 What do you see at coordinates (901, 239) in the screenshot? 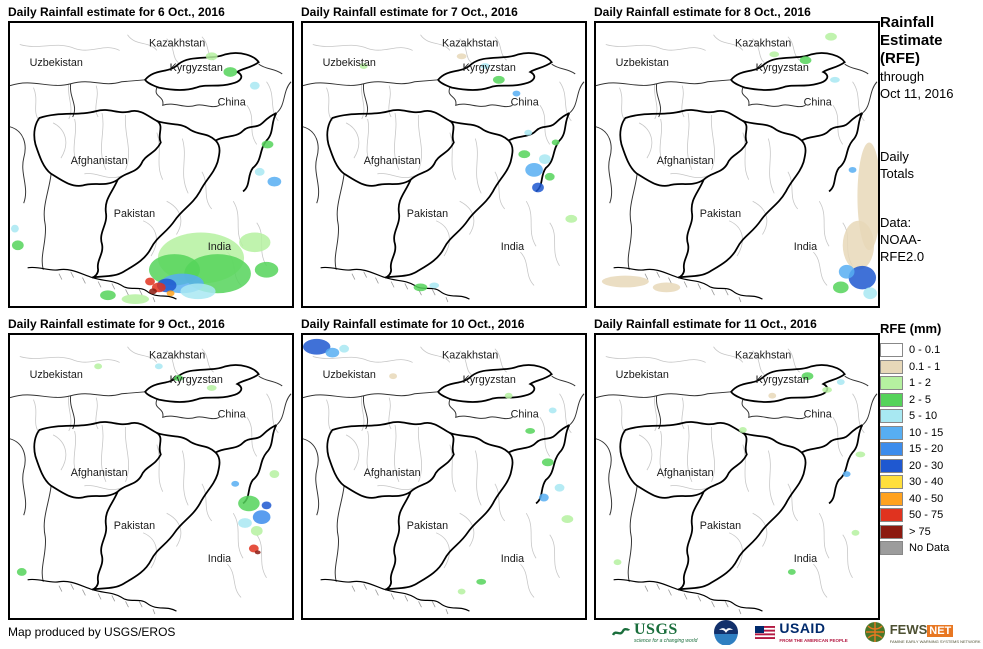
I see `sidebar-data-line: NOAA-` at bounding box center [901, 239].